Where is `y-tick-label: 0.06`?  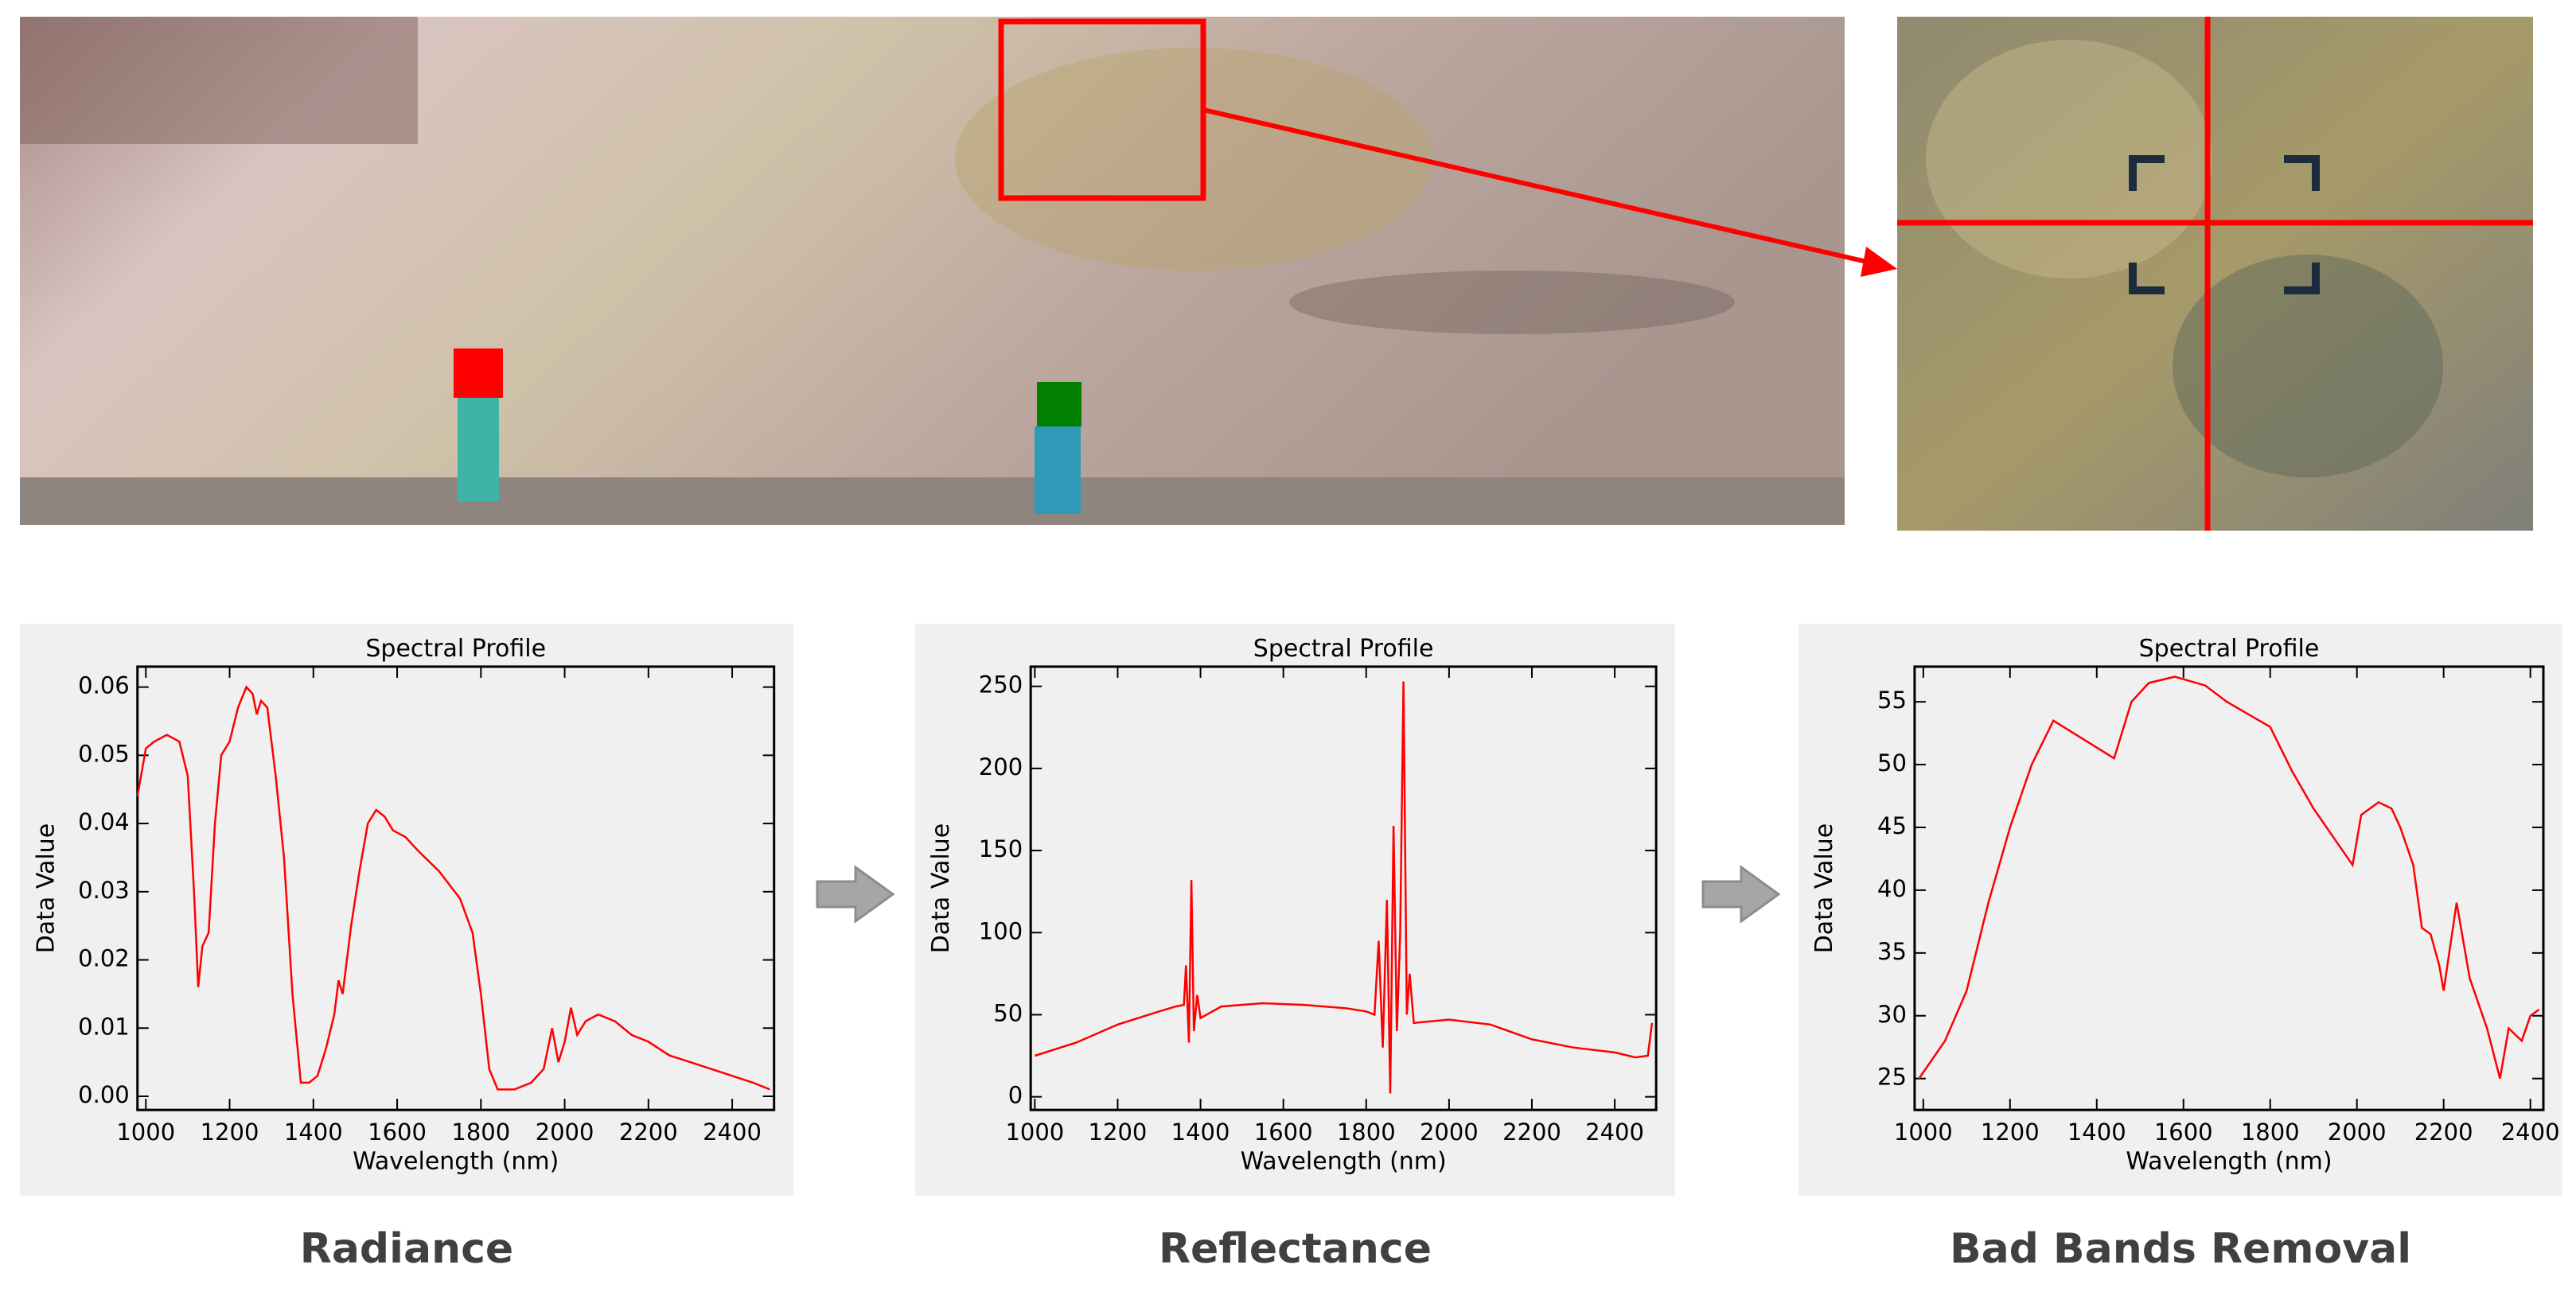 y-tick-label: 0.06 is located at coordinates (104, 685).